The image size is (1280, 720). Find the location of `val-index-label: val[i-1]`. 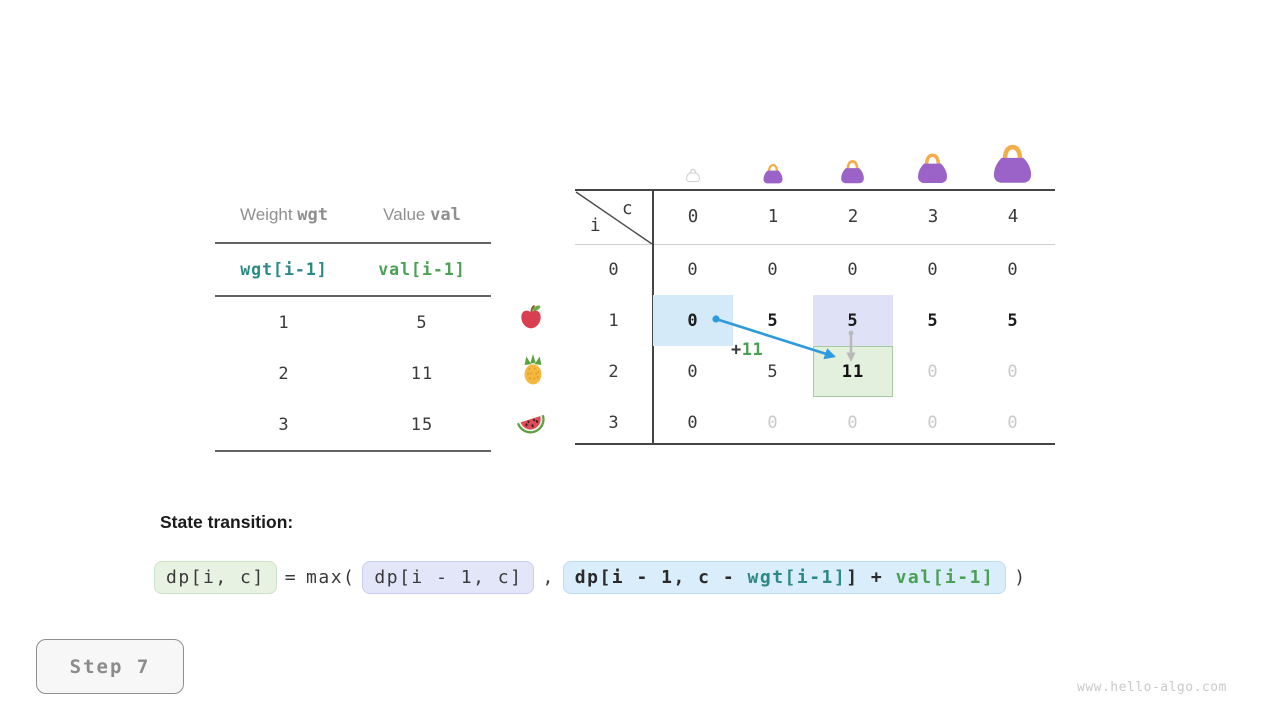

val-index-label: val[i-1] is located at coordinates (422, 269).